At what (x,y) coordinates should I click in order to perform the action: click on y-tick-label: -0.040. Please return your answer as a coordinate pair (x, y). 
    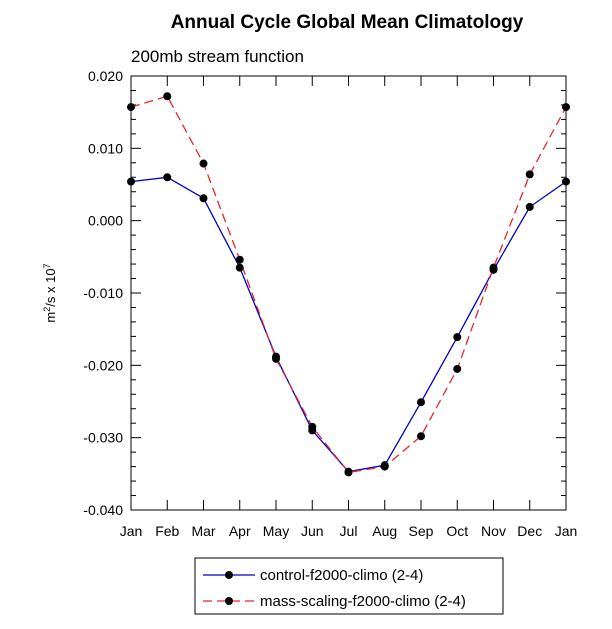
    Looking at the image, I should click on (103, 510).